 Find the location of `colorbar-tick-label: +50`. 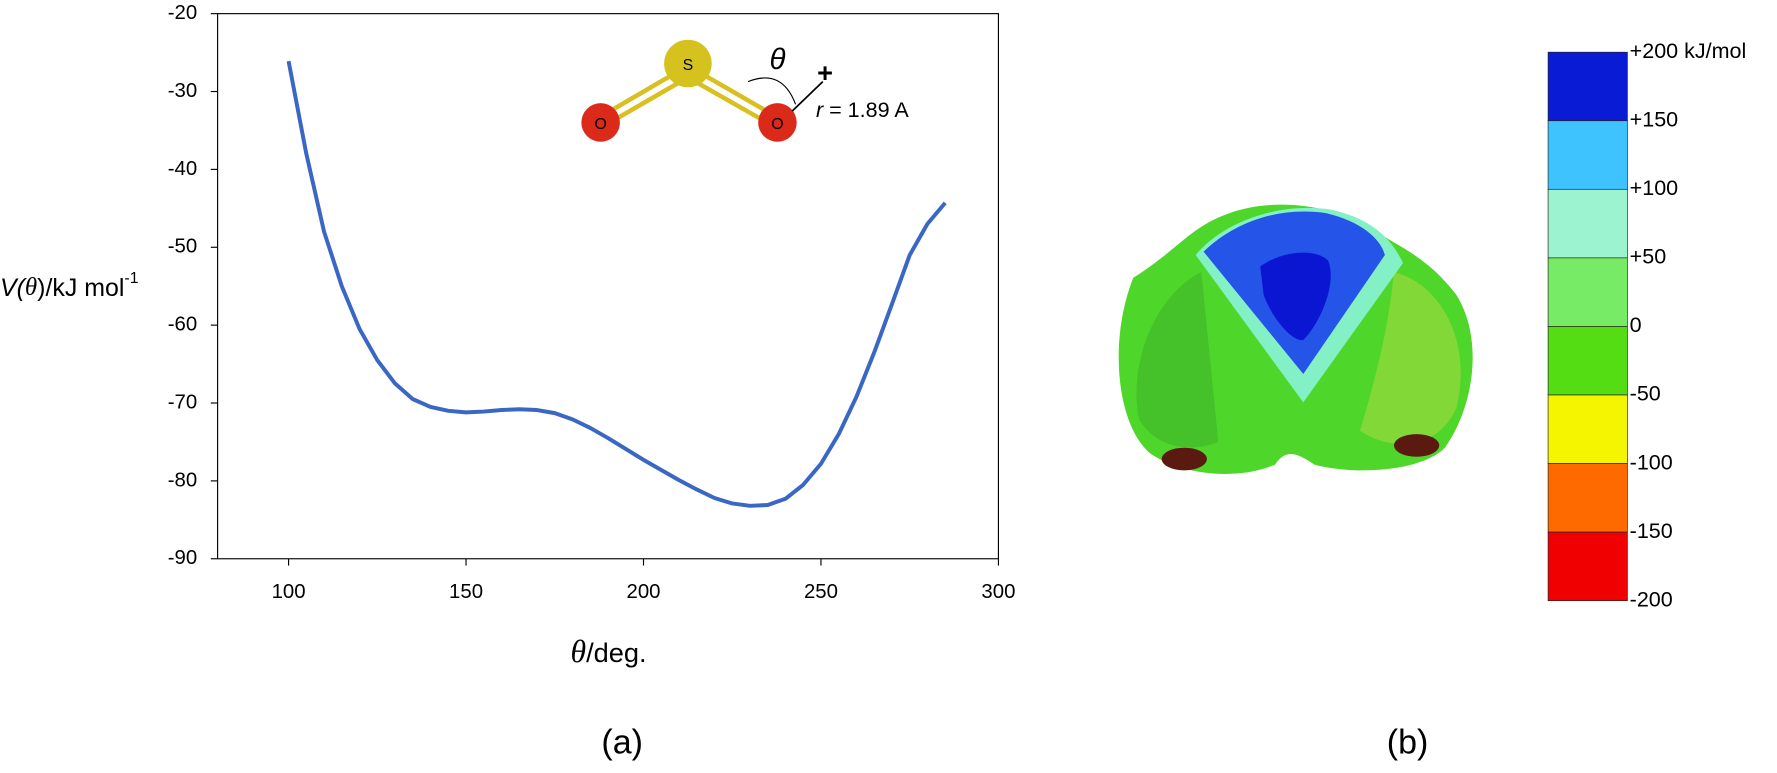

colorbar-tick-label: +50 is located at coordinates (1648, 257).